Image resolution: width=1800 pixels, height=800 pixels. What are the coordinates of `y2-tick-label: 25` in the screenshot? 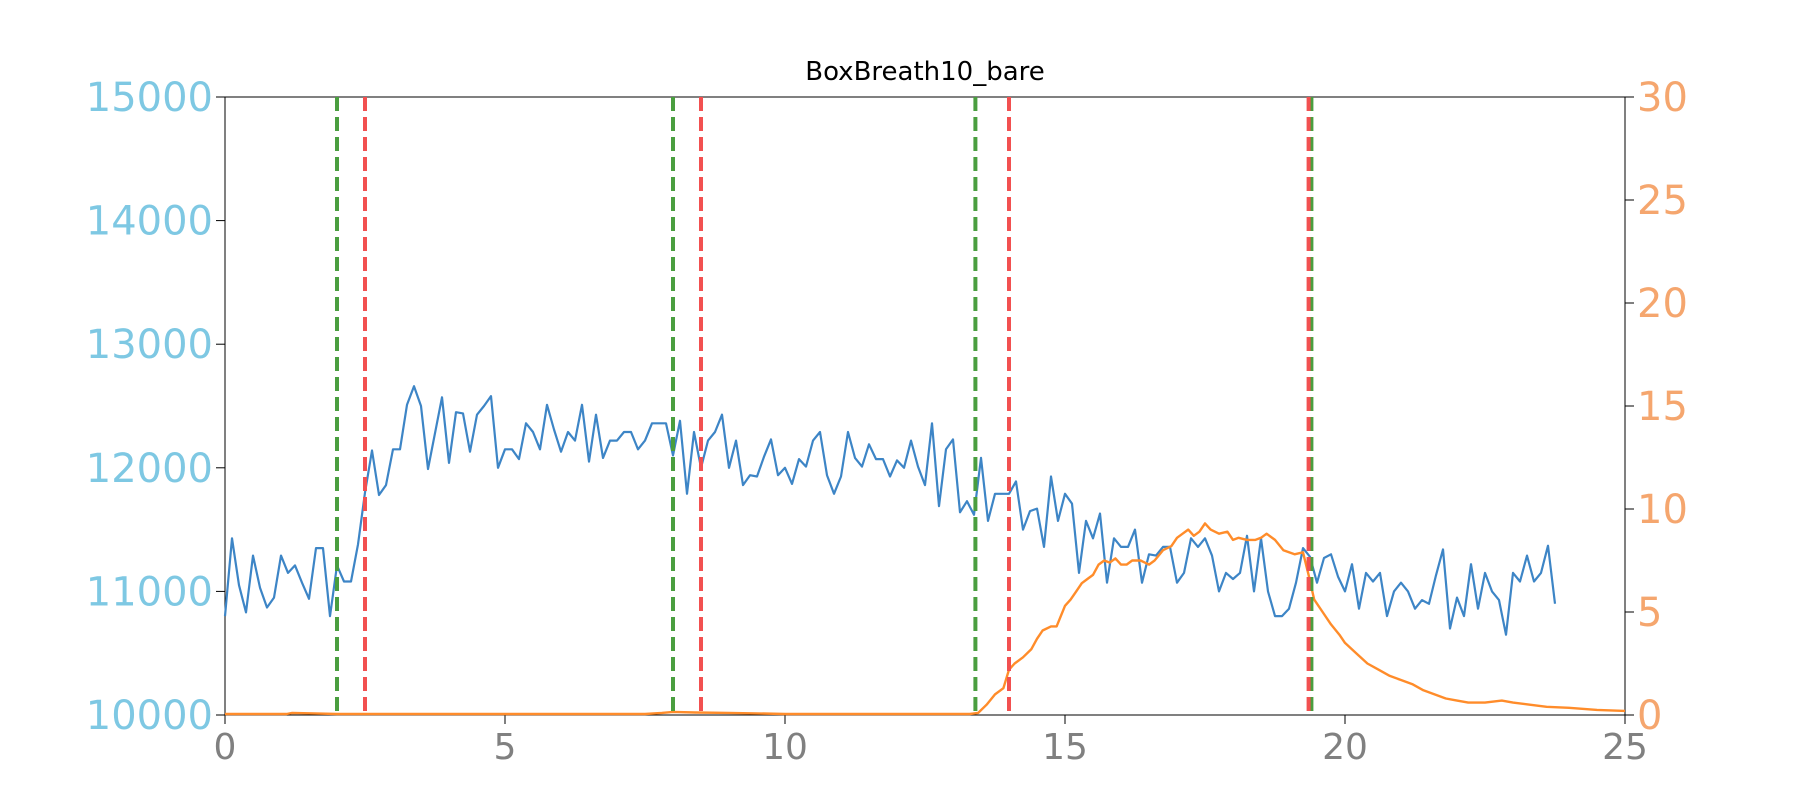 It's located at (1662, 201).